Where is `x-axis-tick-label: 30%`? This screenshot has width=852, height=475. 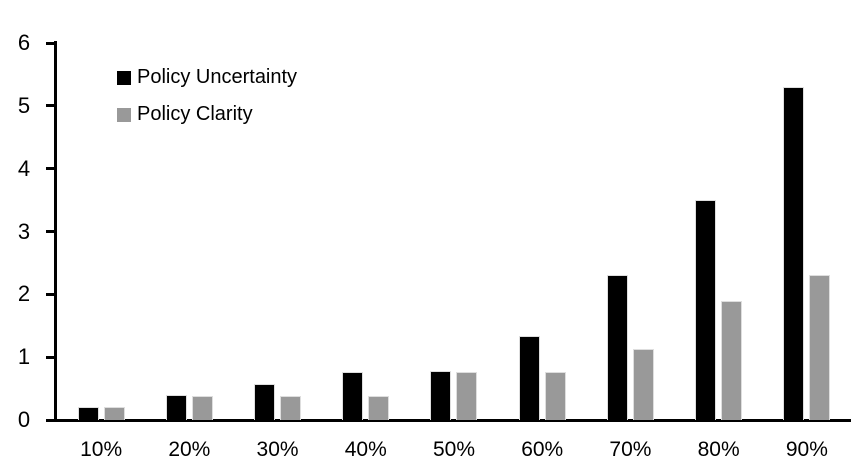 x-axis-tick-label: 30% is located at coordinates (277, 449).